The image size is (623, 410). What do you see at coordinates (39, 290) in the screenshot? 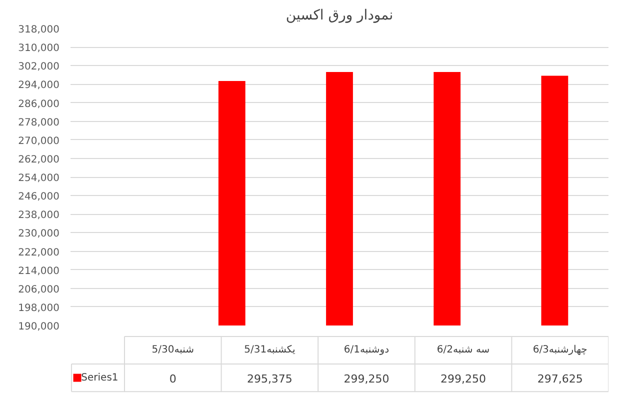
I see `y-tick-label: 206,000` at bounding box center [39, 290].